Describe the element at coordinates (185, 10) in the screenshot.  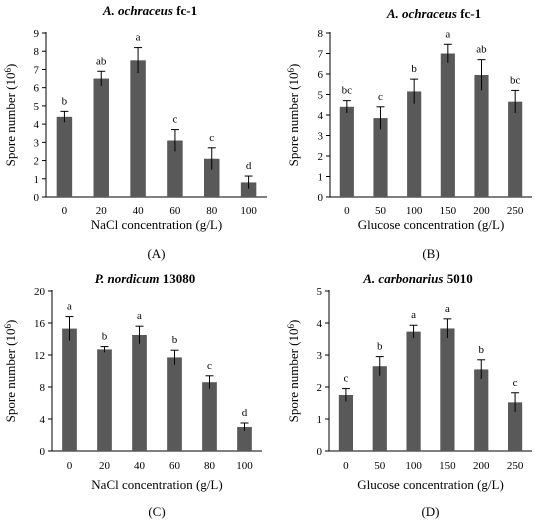
I see `chart-title-strain: fc-1` at that location.